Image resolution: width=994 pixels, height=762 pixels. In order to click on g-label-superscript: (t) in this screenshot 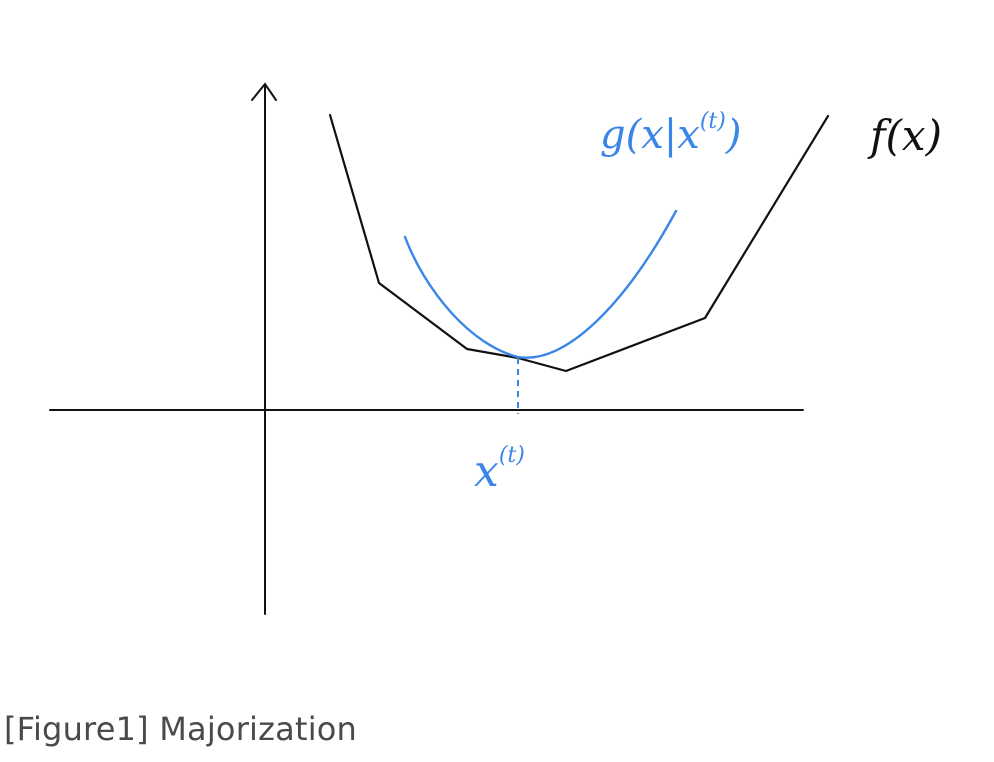, I will do `click(713, 121)`.